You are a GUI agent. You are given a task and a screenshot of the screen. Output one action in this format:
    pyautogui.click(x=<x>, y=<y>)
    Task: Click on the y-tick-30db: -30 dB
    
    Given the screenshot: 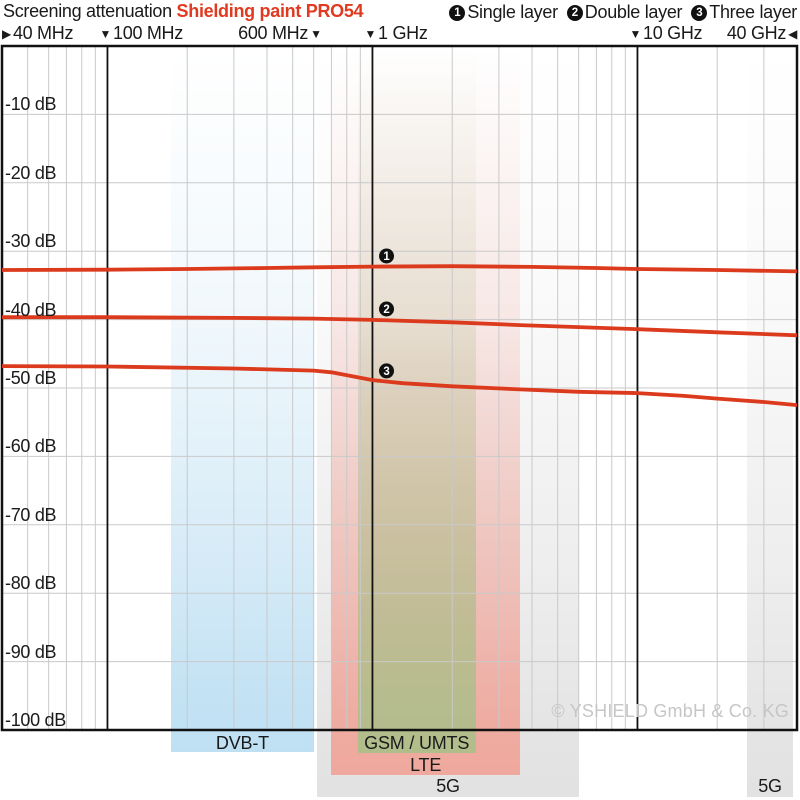 What is the action you would take?
    pyautogui.click(x=31, y=241)
    